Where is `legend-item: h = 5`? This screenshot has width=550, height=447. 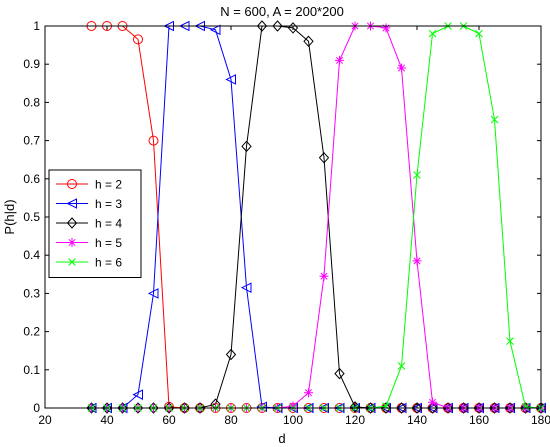 legend-item: h = 5 is located at coordinates (89, 243).